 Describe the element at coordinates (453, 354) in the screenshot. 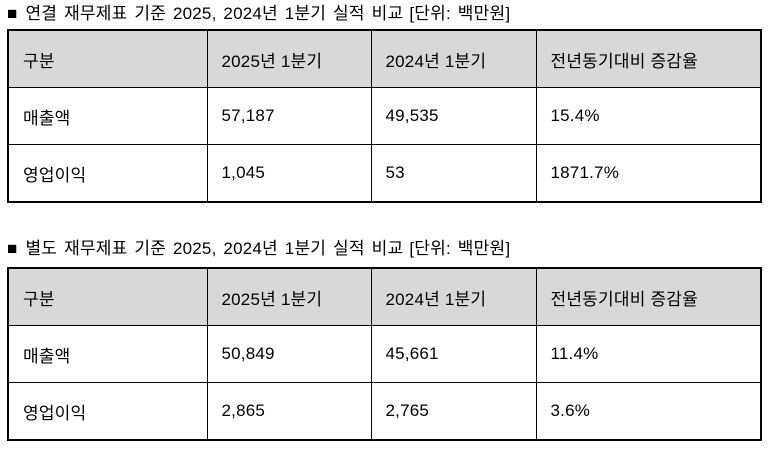

I see `value-2024-q1: 45,661` at that location.